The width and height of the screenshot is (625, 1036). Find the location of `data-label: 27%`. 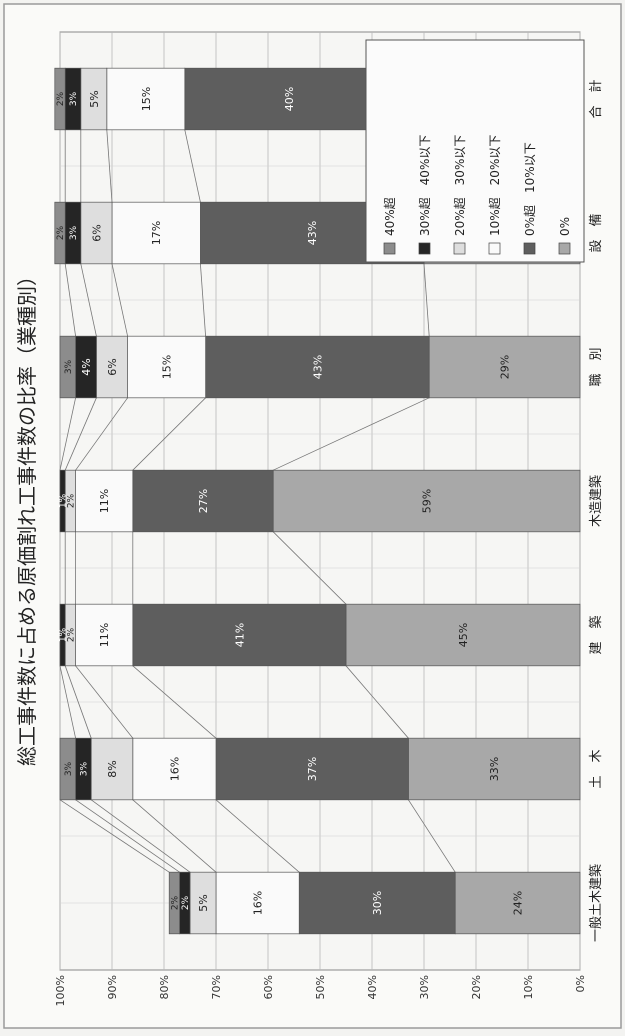

data-label: 27% is located at coordinates (203, 501).